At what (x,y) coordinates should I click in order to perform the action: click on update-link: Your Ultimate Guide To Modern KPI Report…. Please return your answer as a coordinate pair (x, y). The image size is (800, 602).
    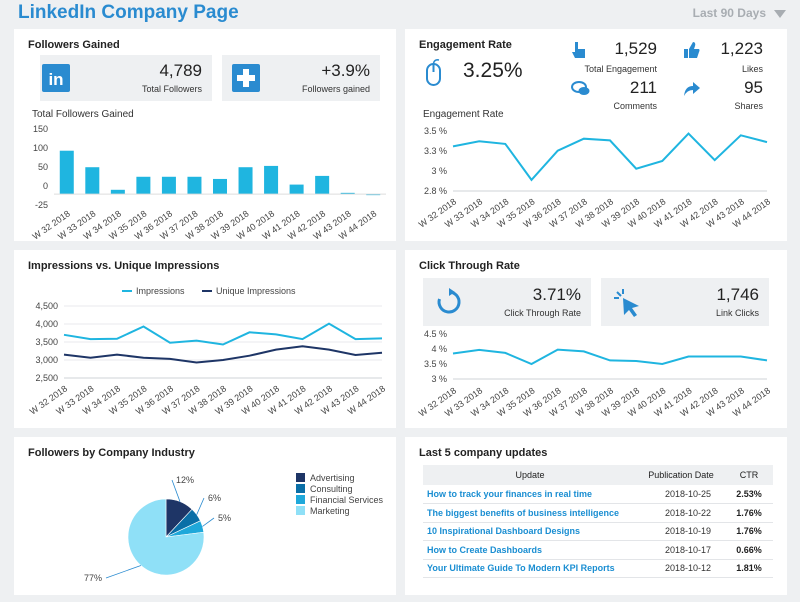
    Looking at the image, I should click on (530, 568).